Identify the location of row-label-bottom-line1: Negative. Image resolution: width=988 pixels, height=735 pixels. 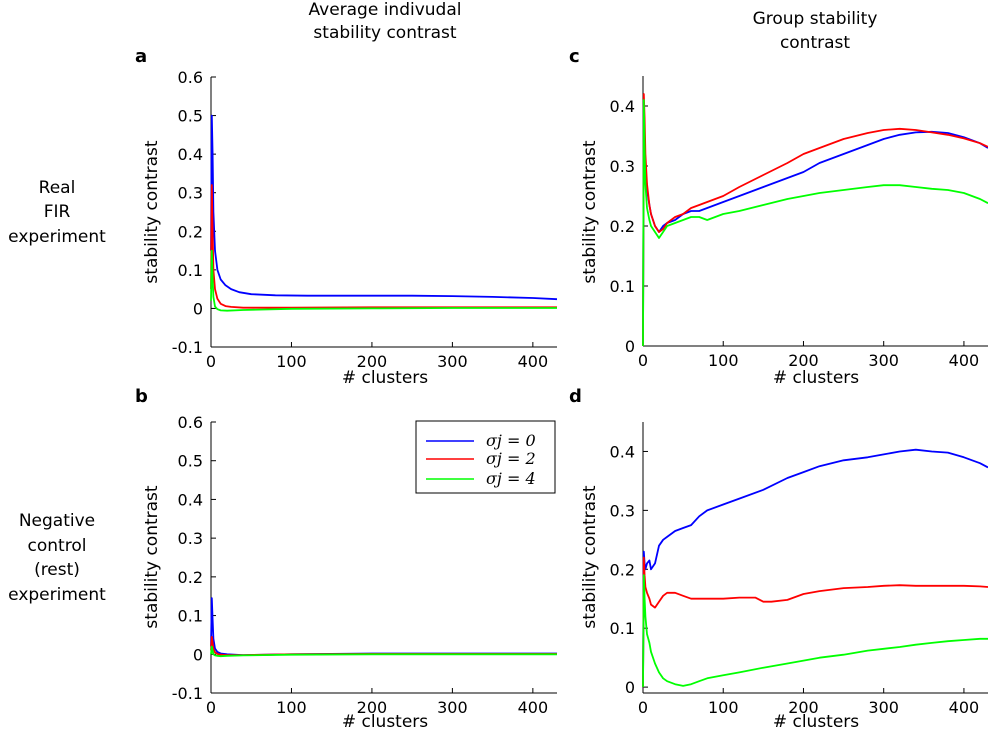
(57, 521).